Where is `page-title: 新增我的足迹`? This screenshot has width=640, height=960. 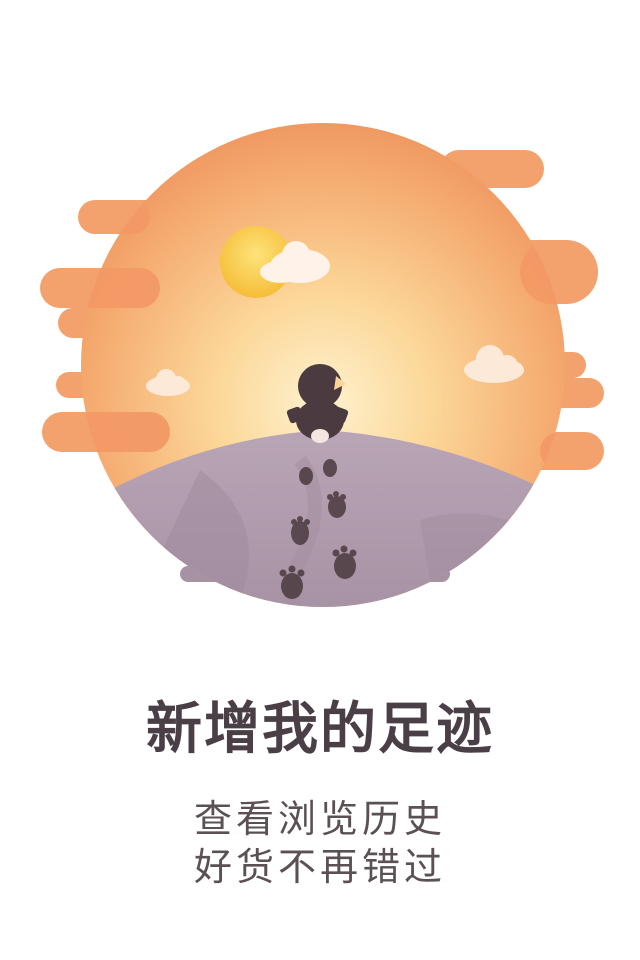 page-title: 新增我的足迹 is located at coordinates (320, 729).